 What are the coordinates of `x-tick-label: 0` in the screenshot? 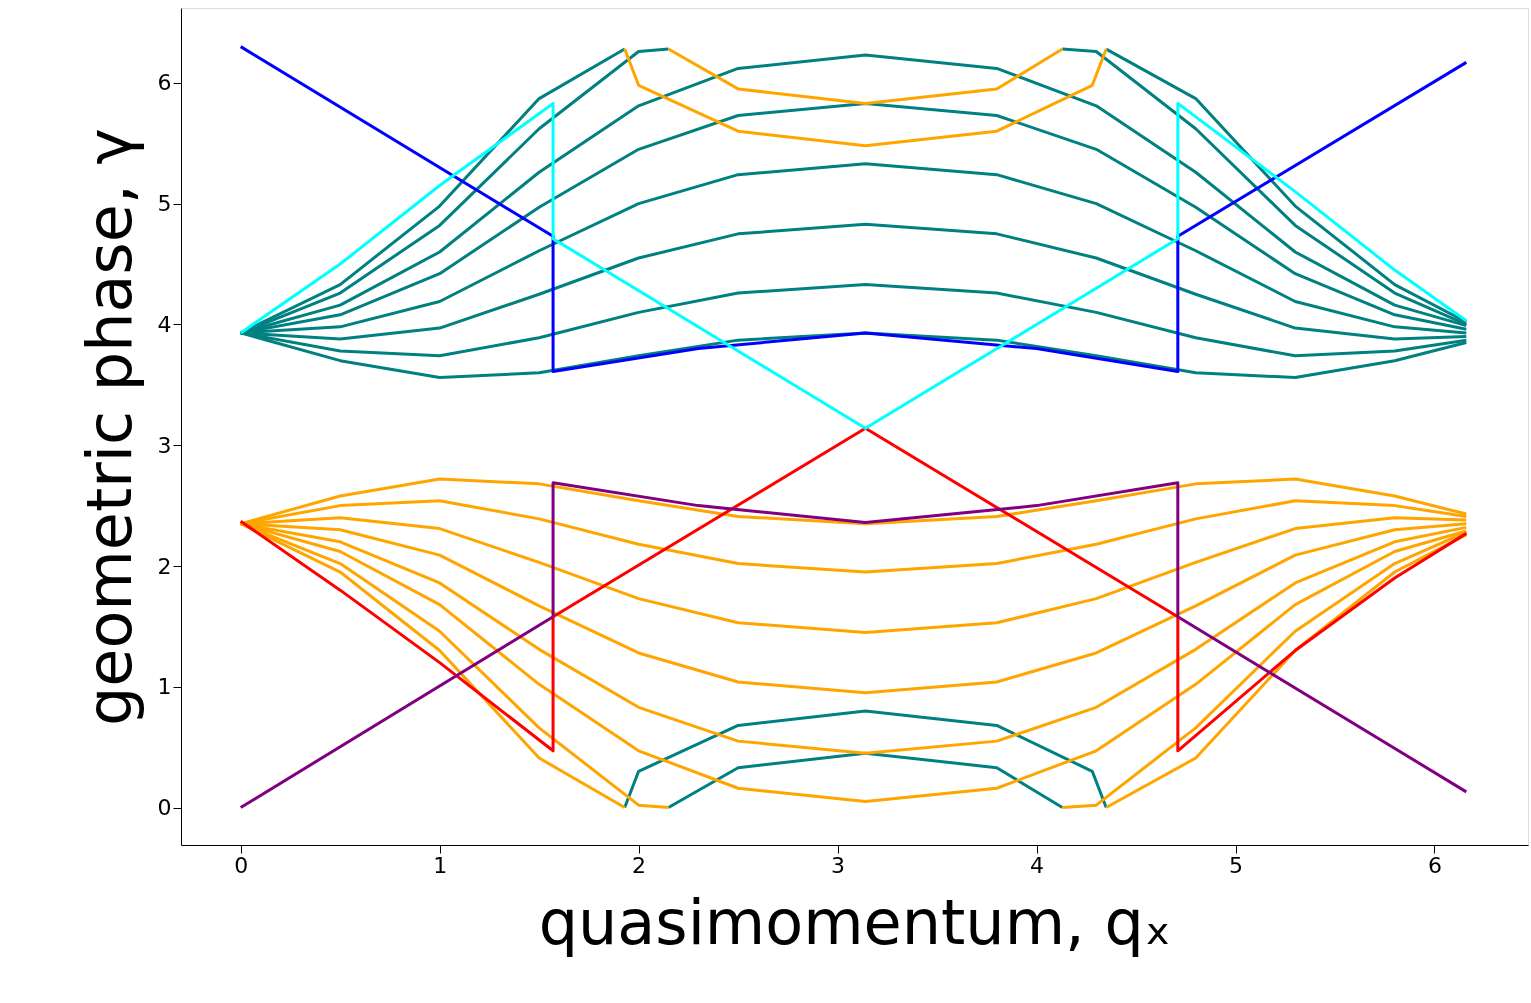 It's located at (241, 865).